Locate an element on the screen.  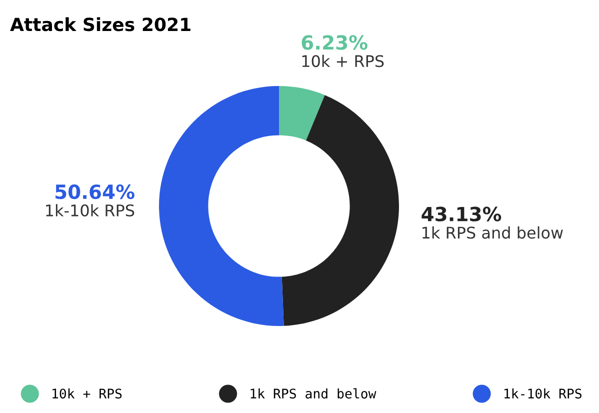
slice-label: 1k-10k RPS is located at coordinates (90, 210).